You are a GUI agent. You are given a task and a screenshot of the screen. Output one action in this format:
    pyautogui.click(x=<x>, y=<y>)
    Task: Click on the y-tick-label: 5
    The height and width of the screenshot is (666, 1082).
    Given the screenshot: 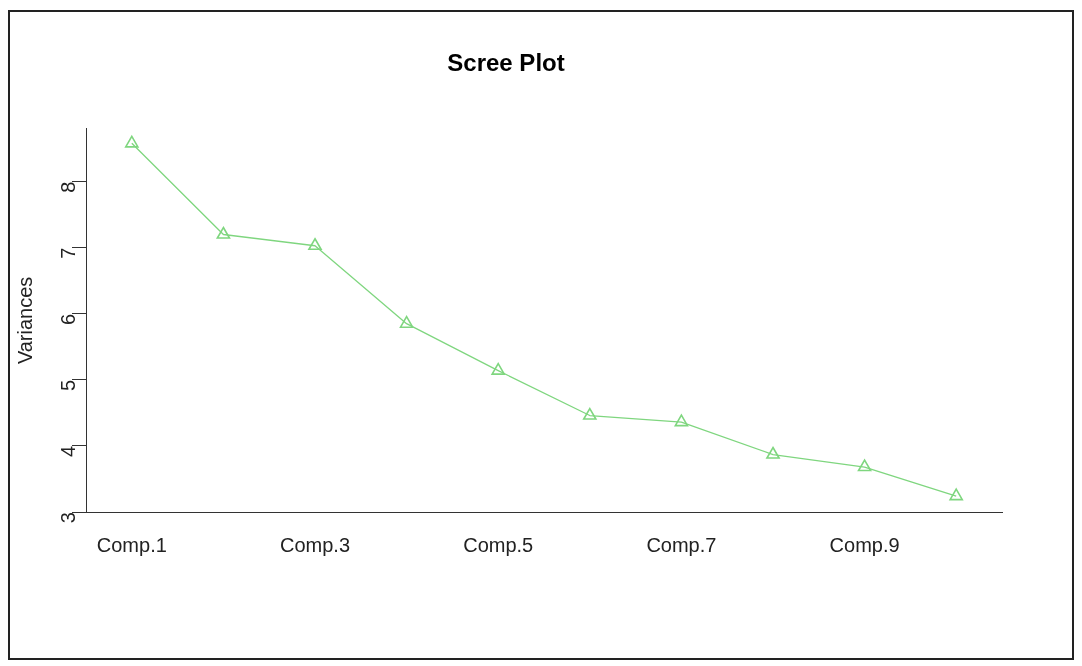 What is the action you would take?
    pyautogui.click(x=67, y=385)
    